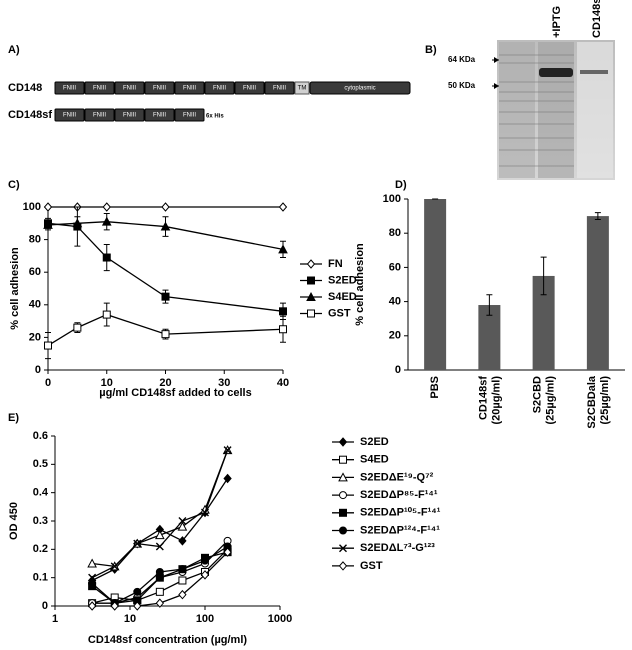 The image size is (632, 650). Describe the element at coordinates (205, 619) in the screenshot. I see `x-tick-label: 100` at that location.